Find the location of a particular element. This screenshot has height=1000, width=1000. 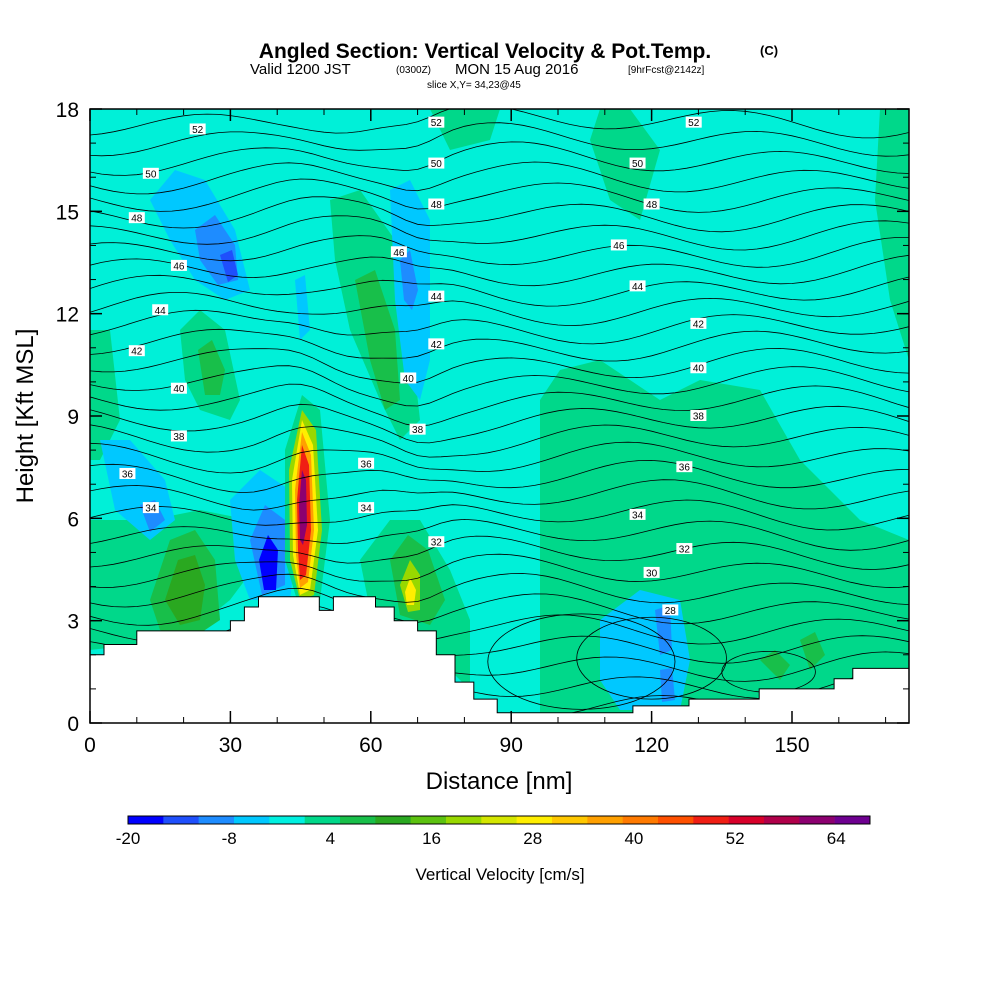

theta-label: 28 is located at coordinates (670, 610).